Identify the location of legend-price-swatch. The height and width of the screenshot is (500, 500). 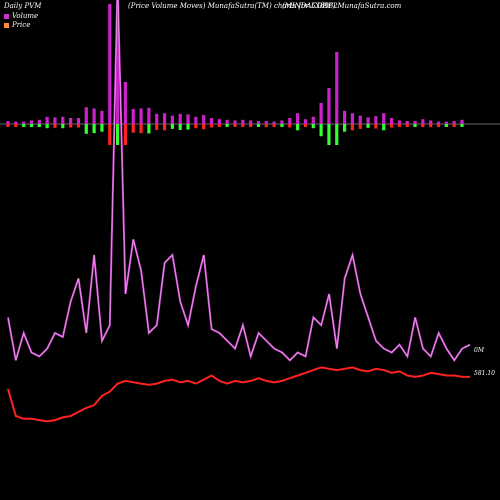
(6, 25).